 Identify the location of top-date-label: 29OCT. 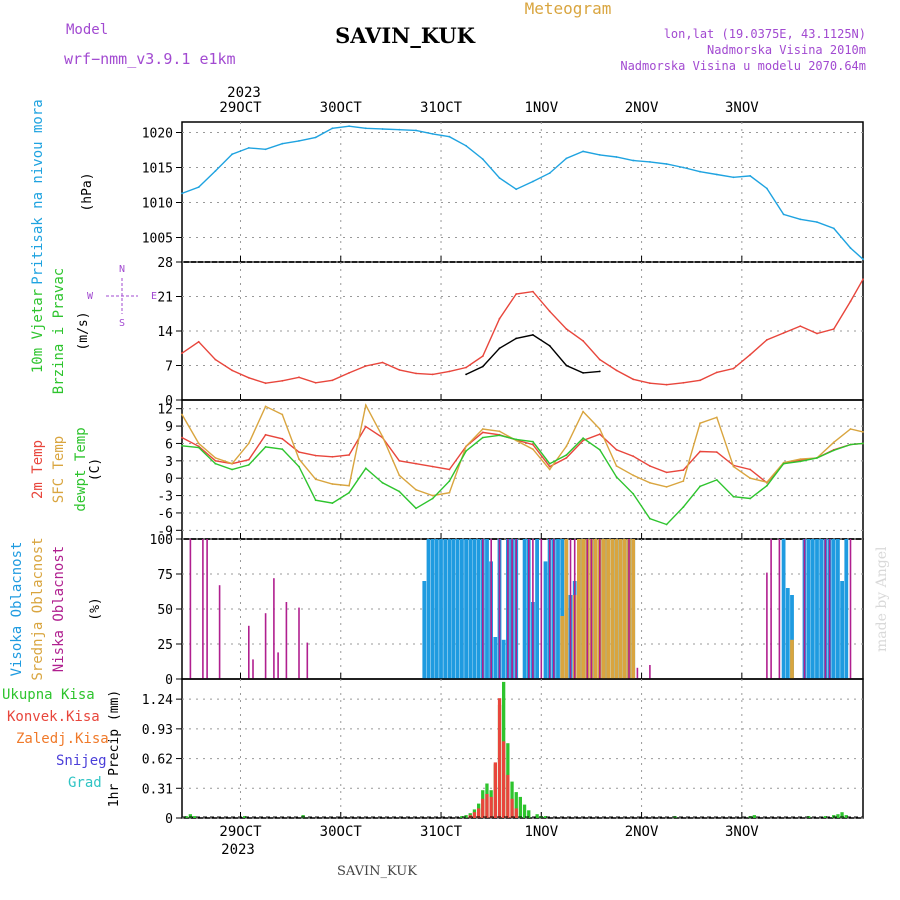
(240, 108).